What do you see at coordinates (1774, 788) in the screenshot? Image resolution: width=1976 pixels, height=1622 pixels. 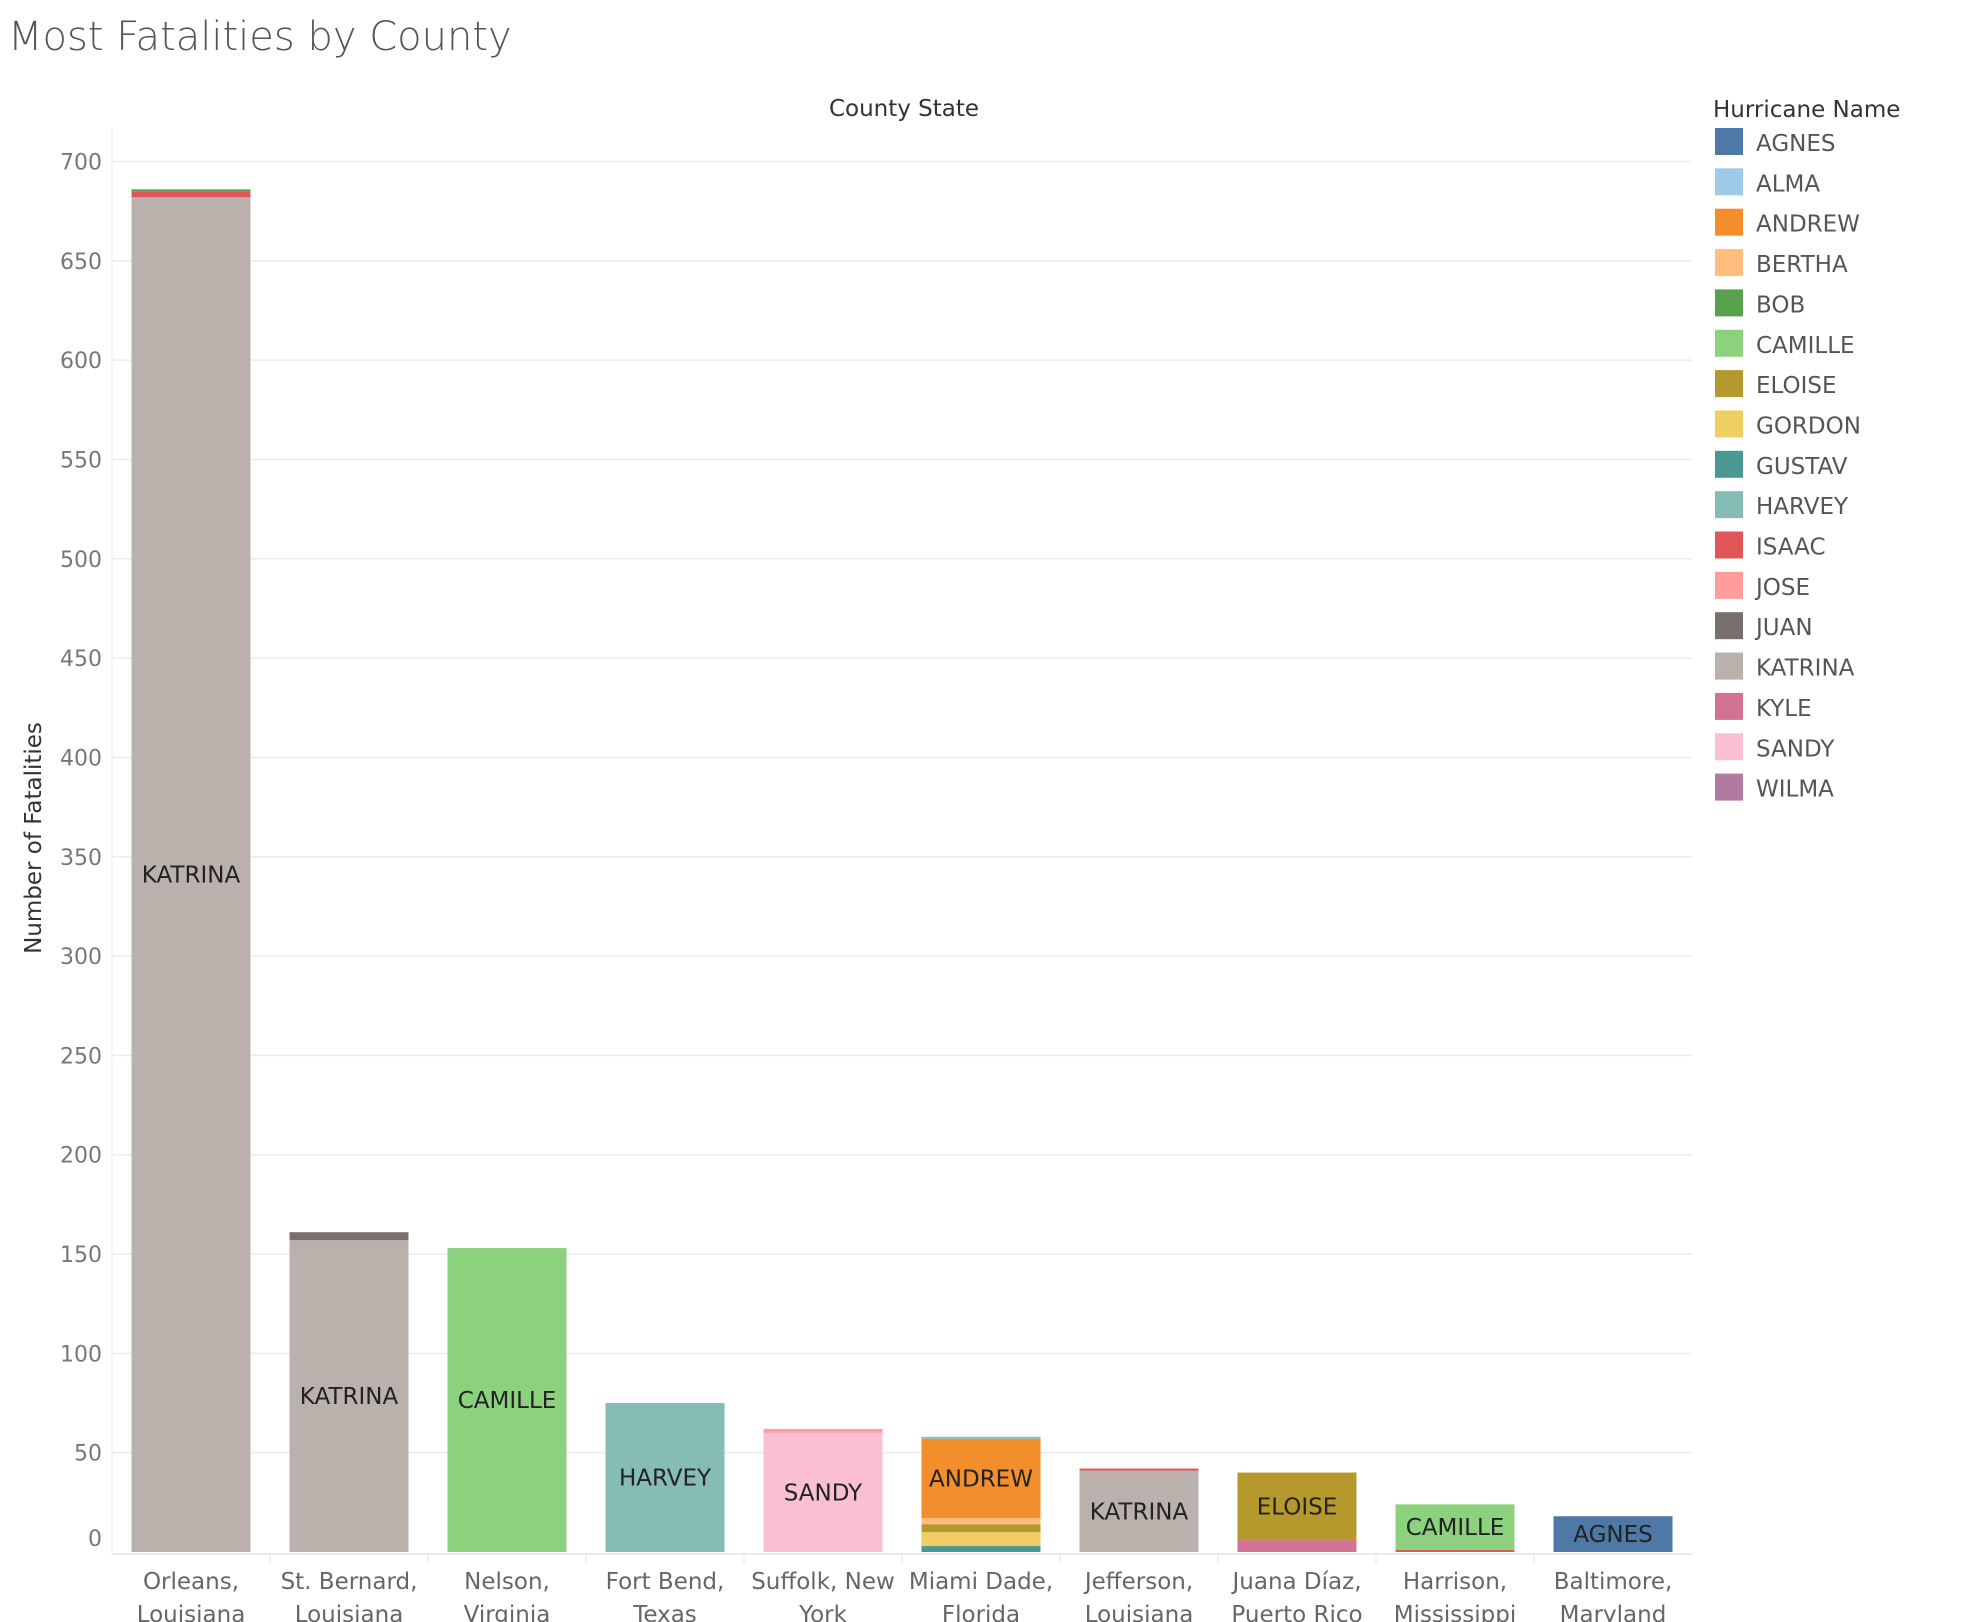 I see `legend-item: WILMA` at bounding box center [1774, 788].